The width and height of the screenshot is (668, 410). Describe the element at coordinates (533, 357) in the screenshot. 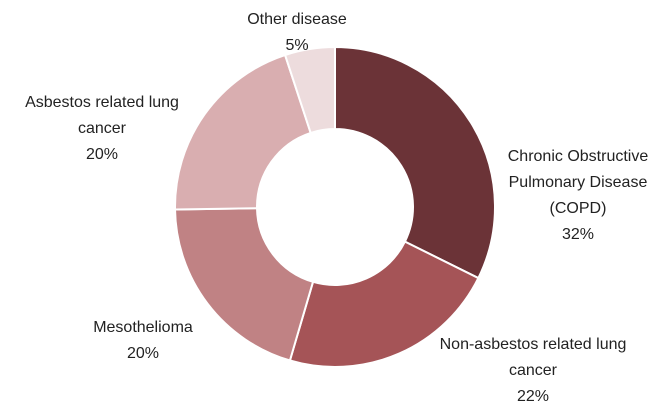

I see `category-label: Non-asbestos related lung cancer` at that location.